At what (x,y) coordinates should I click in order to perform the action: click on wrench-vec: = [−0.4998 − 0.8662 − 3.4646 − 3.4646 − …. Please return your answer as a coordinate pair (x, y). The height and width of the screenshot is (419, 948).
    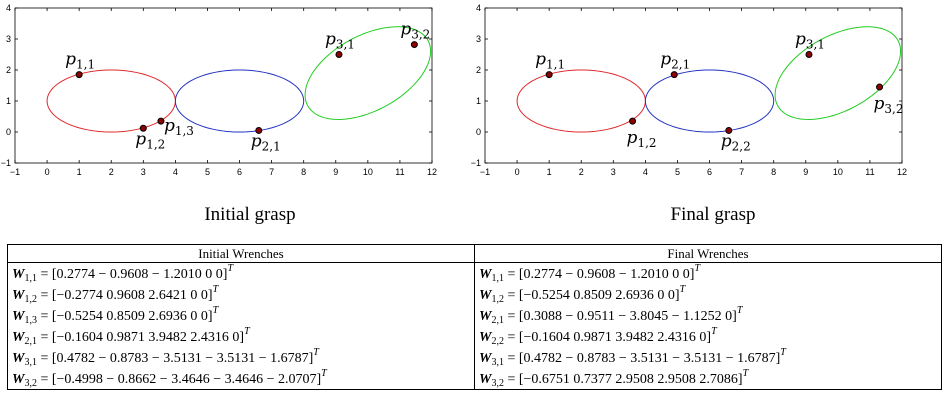
    Looking at the image, I should click on (179, 379).